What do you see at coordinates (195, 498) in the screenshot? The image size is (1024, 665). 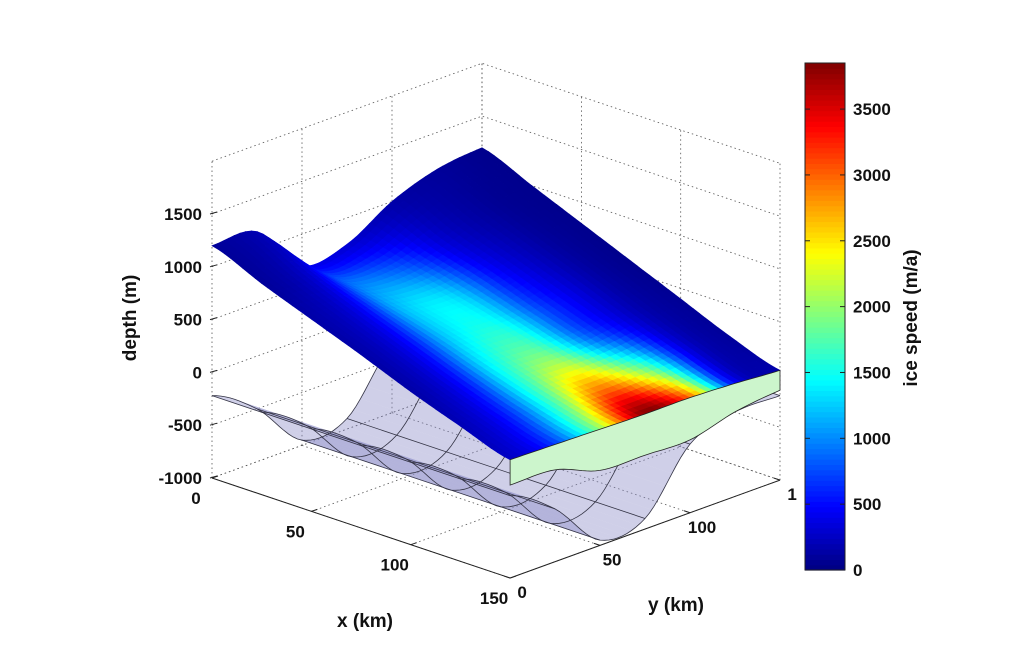 I see `x-tick-label: 0` at bounding box center [195, 498].